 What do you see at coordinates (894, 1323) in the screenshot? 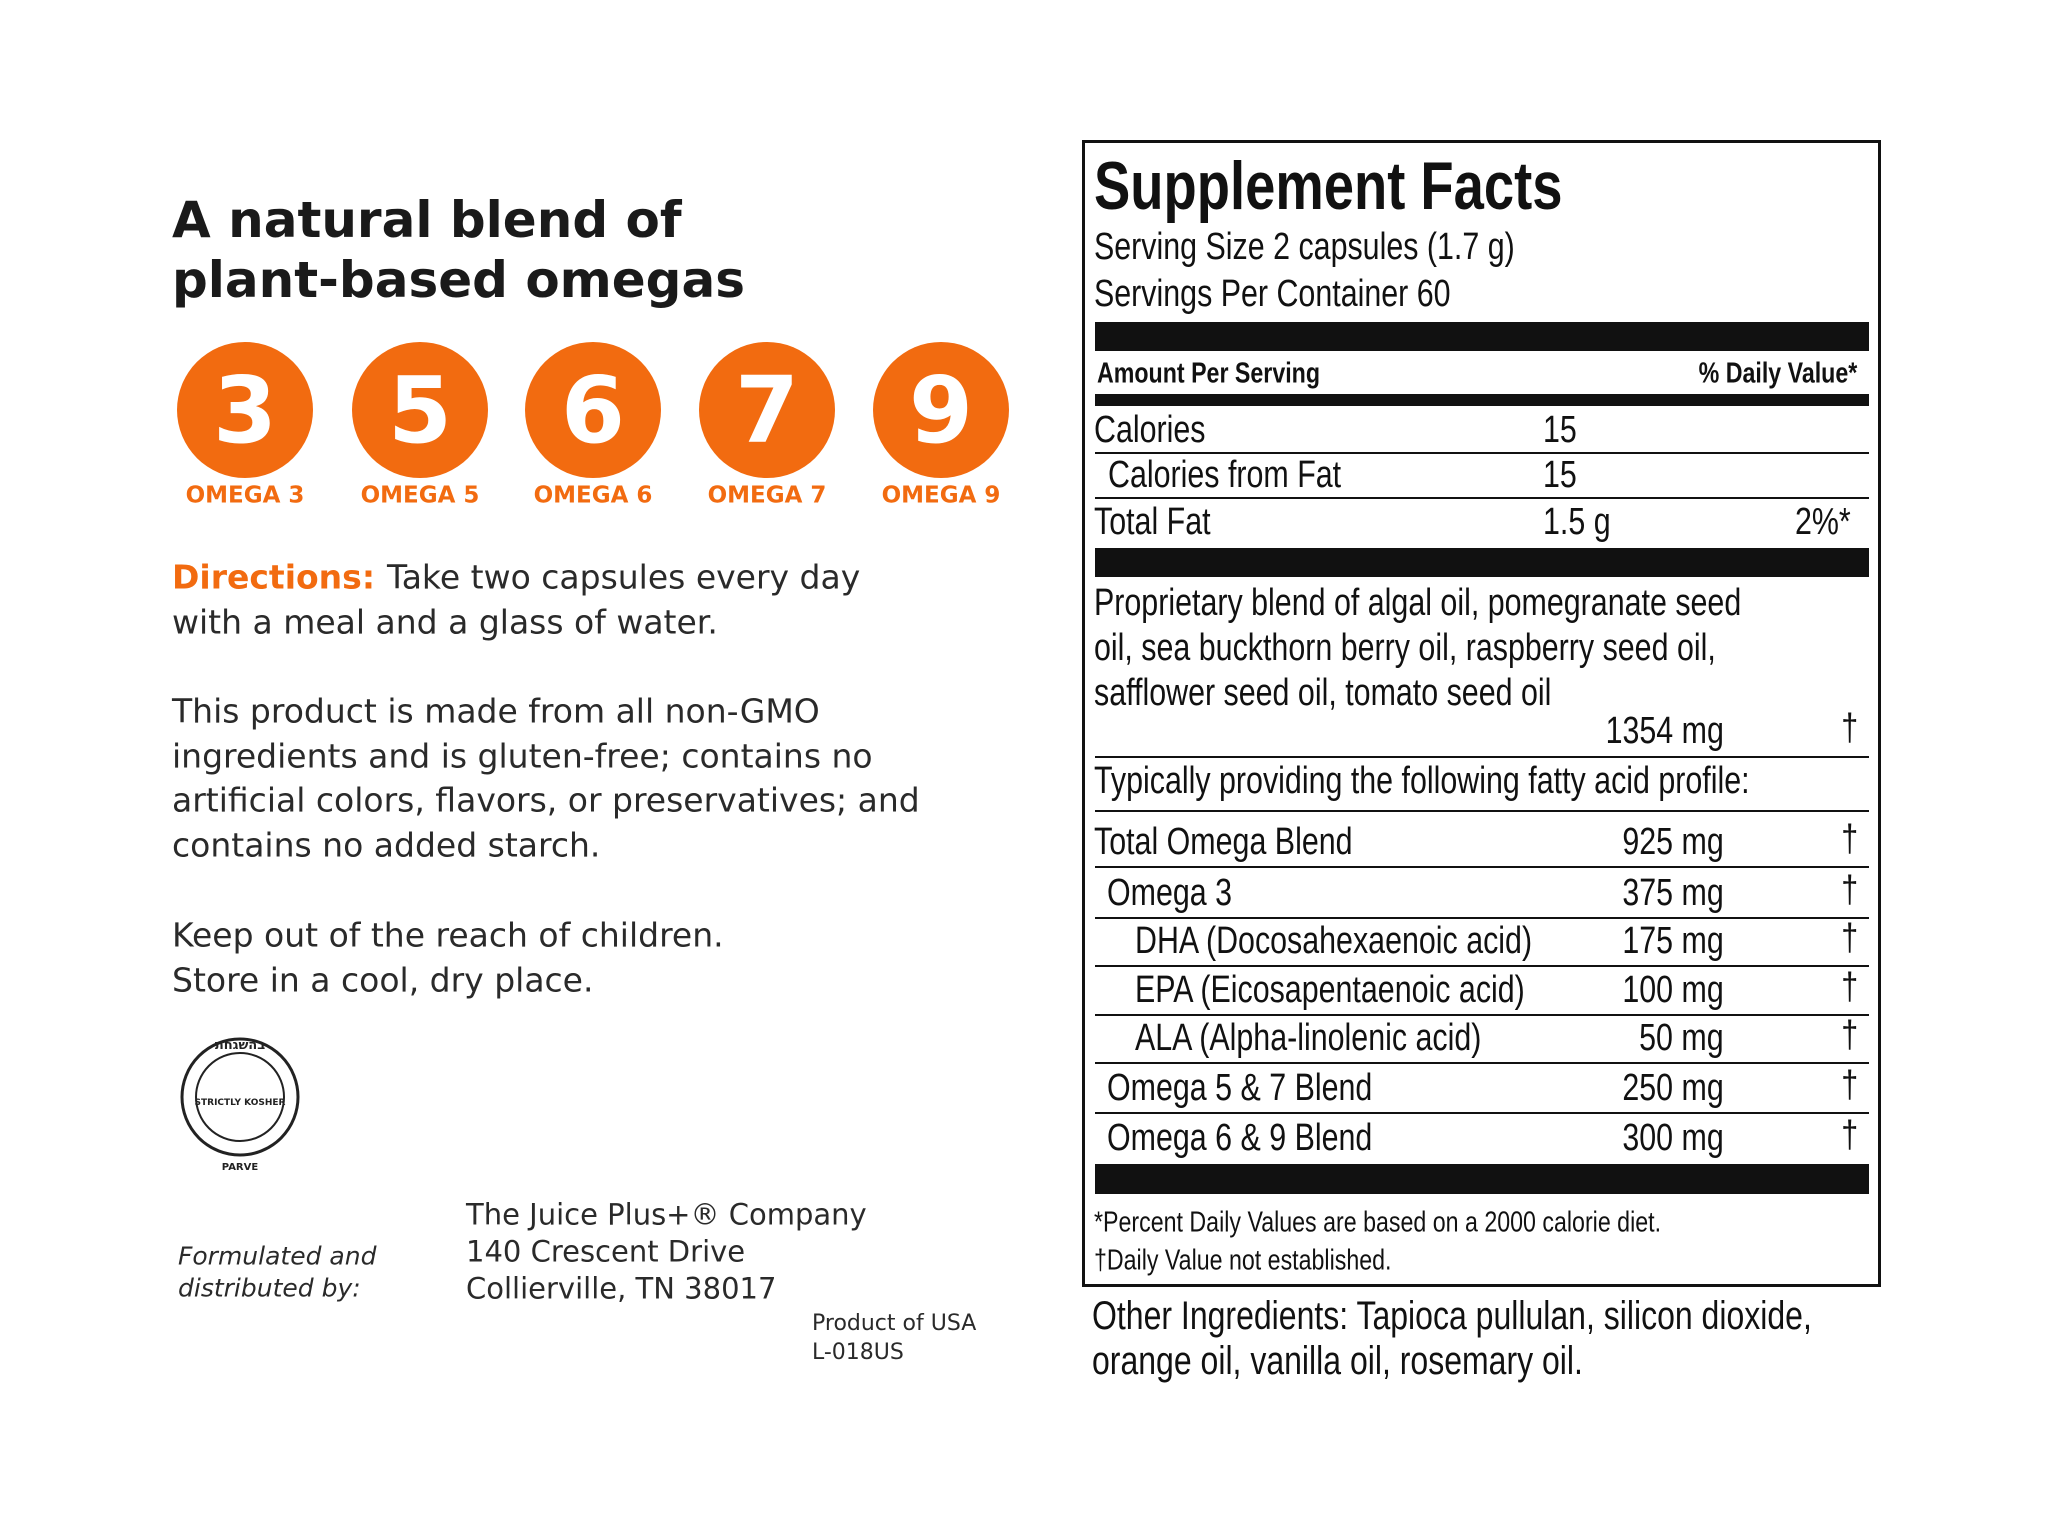
I see `origin-line: Product of USA` at bounding box center [894, 1323].